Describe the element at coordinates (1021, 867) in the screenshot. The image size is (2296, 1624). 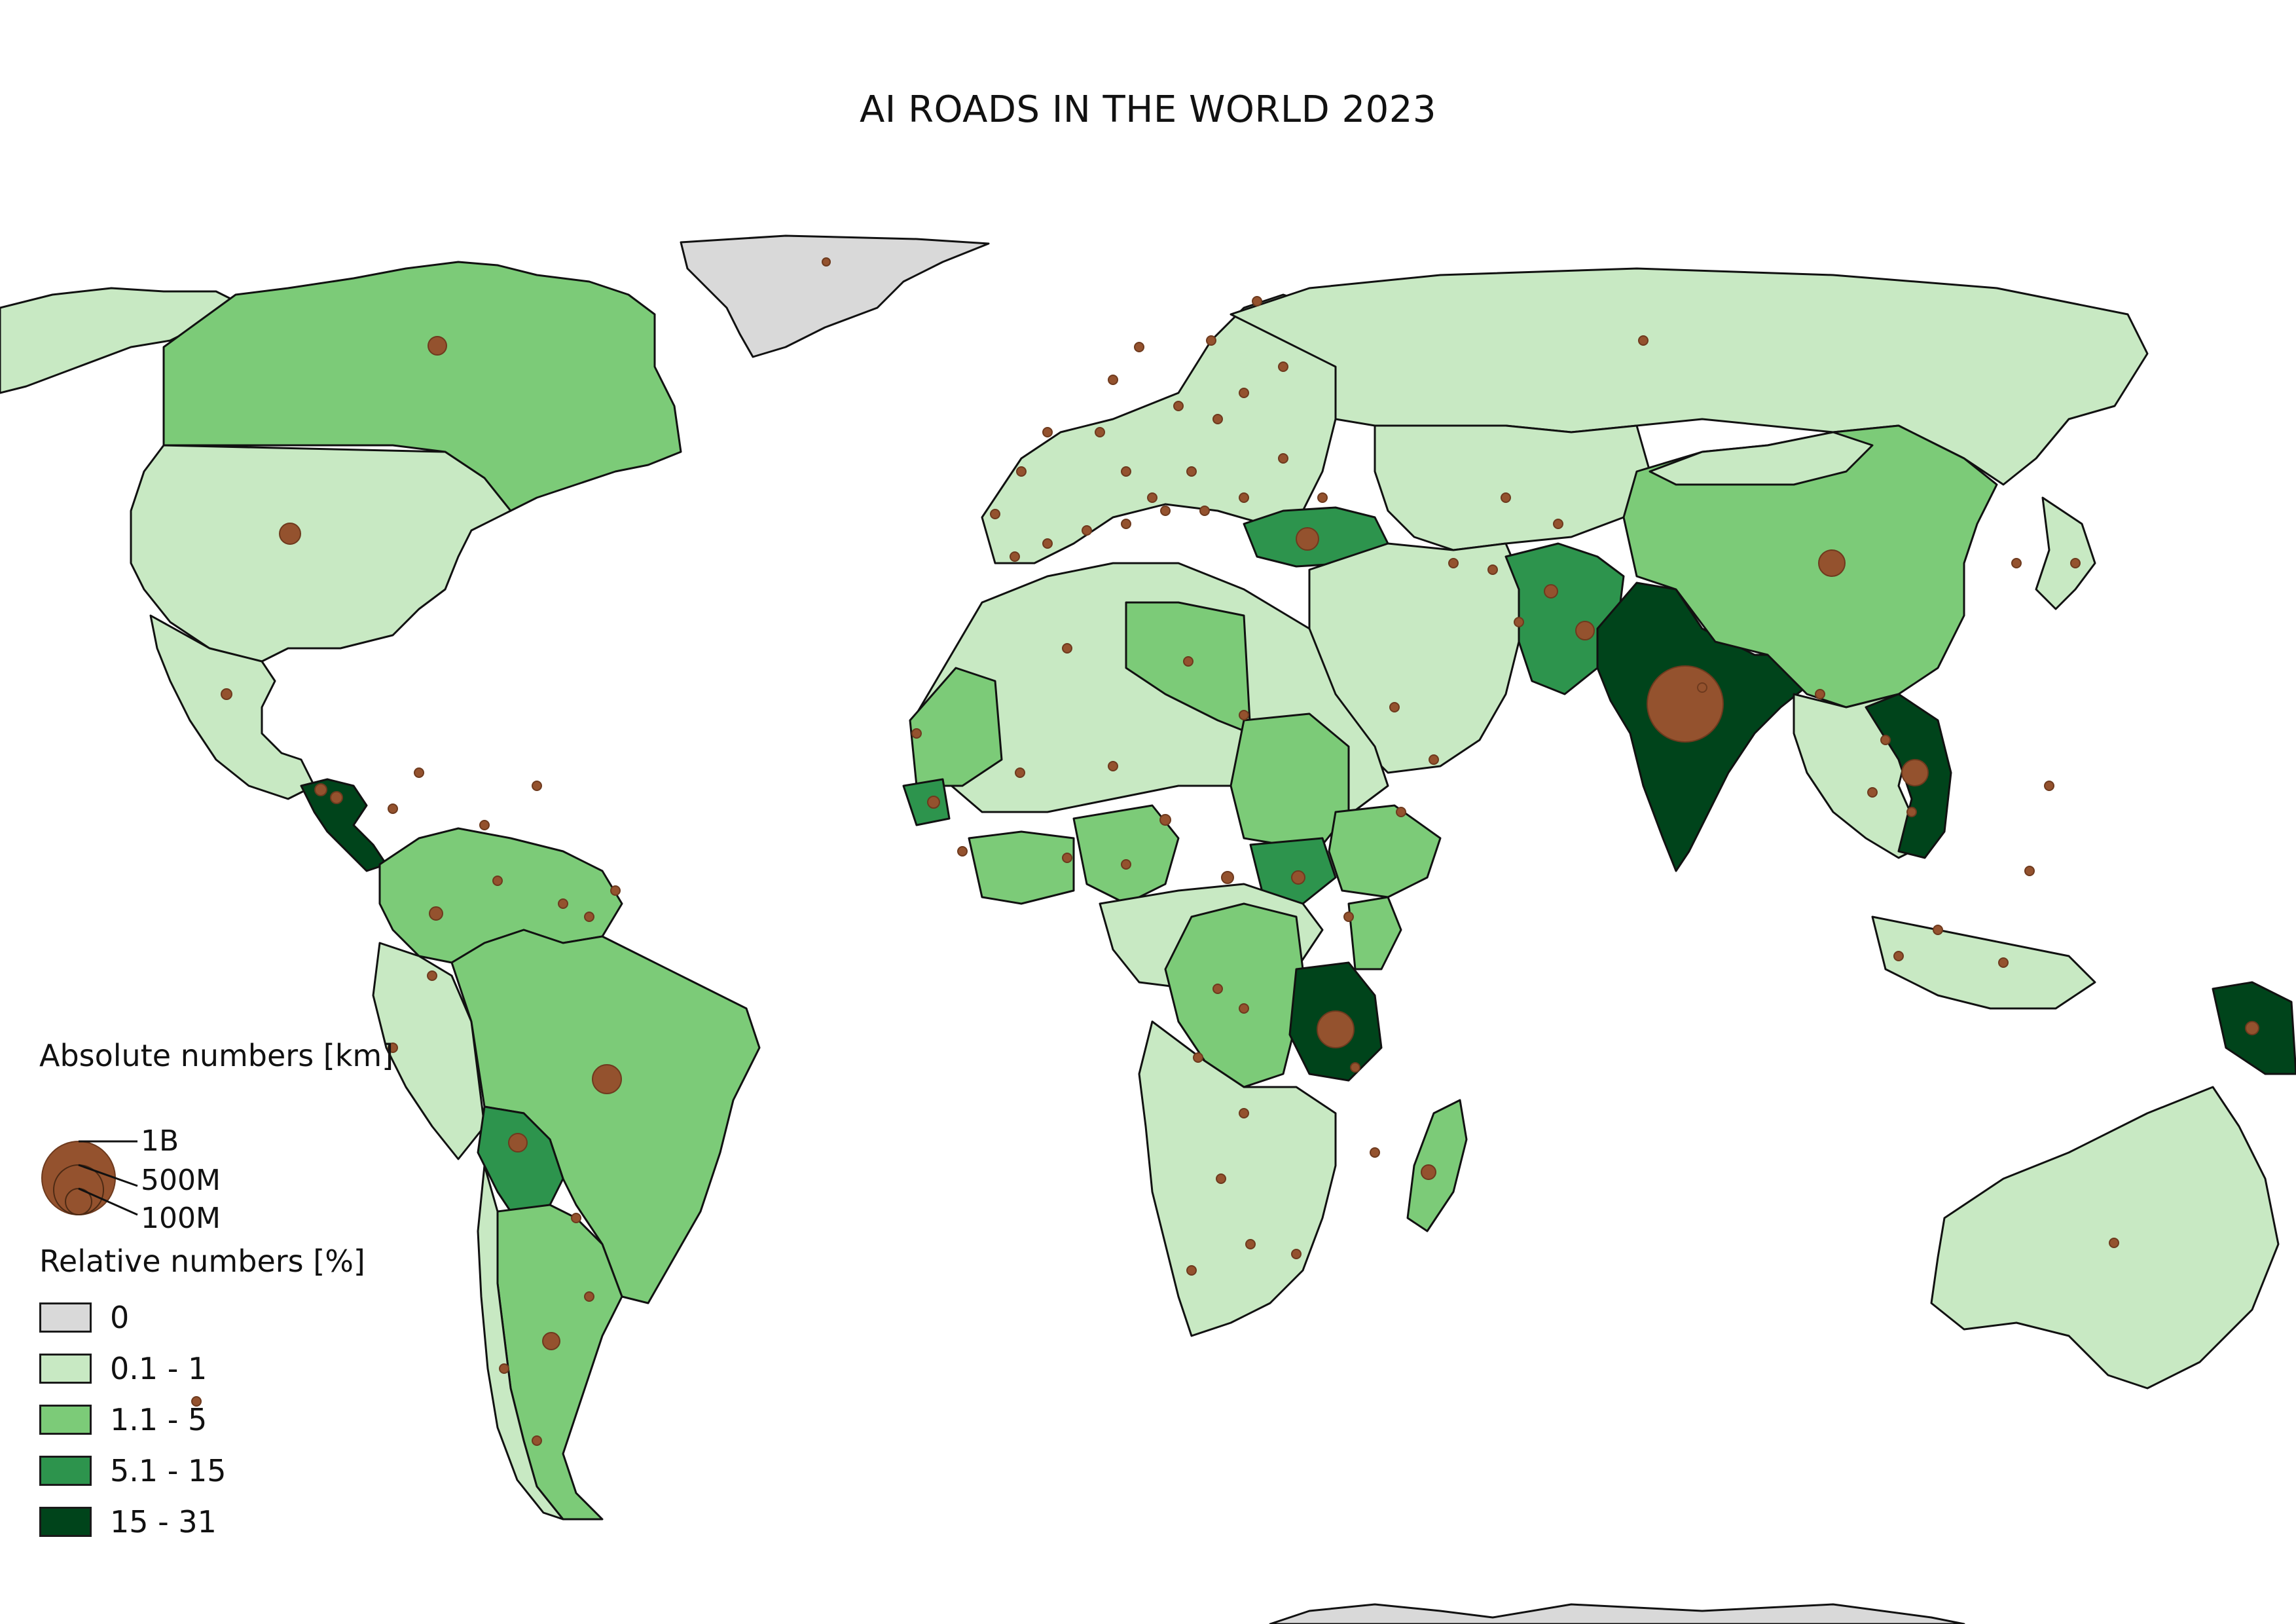
I see `gulf-coast-shape` at that location.